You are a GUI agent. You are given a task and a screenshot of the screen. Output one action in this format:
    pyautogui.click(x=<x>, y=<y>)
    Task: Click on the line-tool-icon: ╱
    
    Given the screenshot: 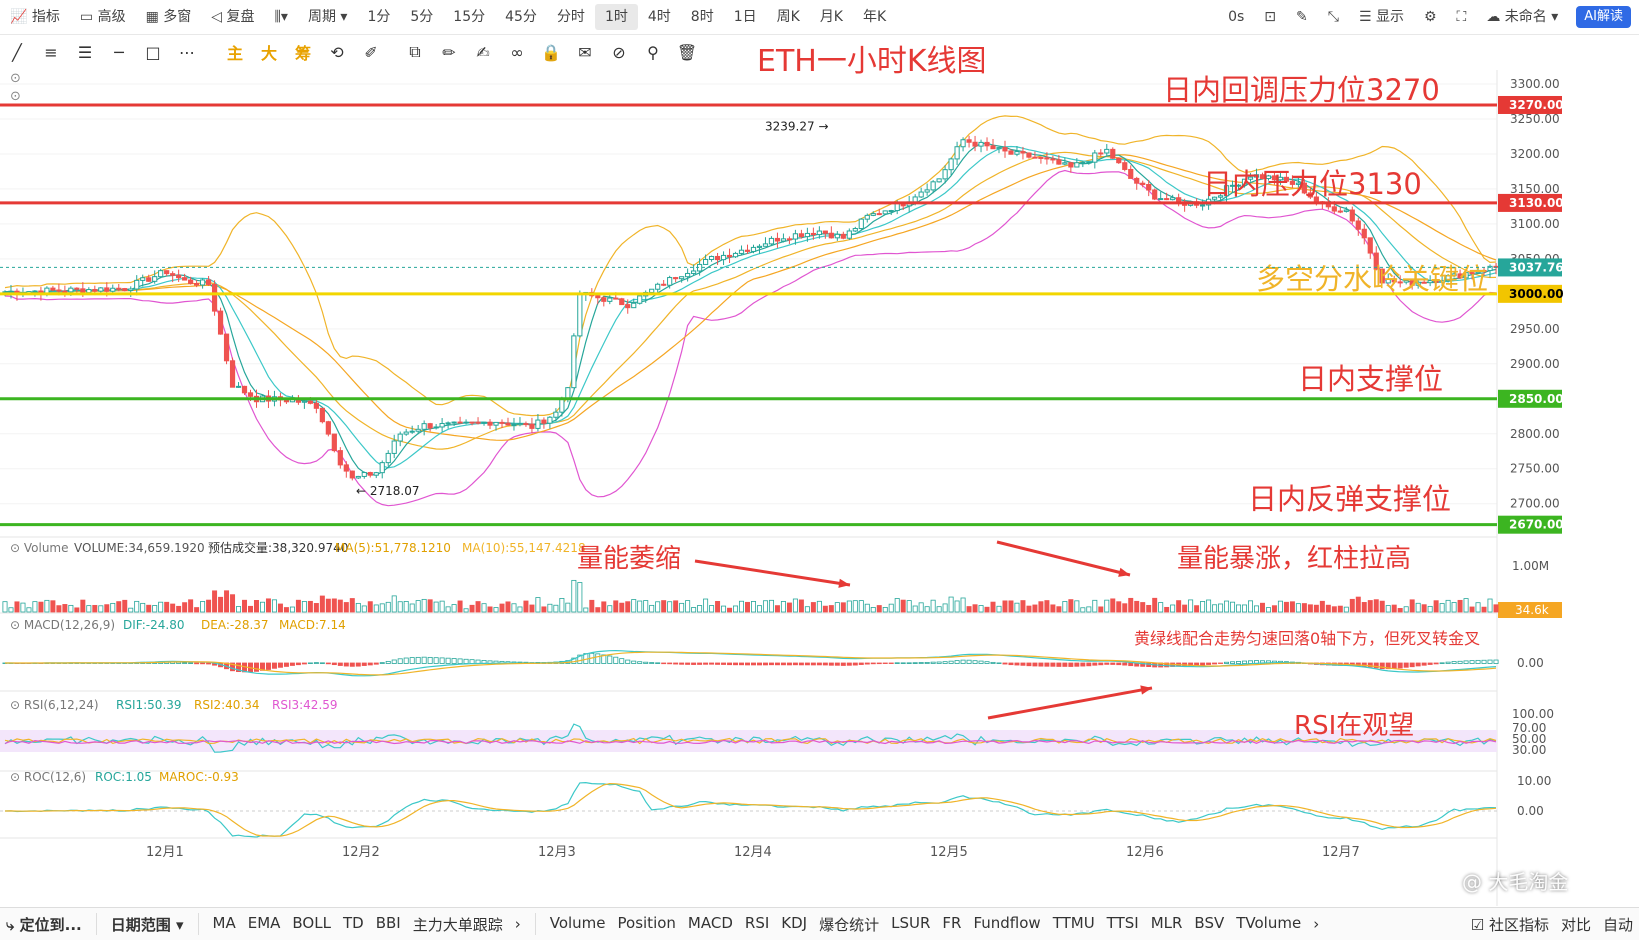 What is the action you would take?
    pyautogui.click(x=17, y=52)
    